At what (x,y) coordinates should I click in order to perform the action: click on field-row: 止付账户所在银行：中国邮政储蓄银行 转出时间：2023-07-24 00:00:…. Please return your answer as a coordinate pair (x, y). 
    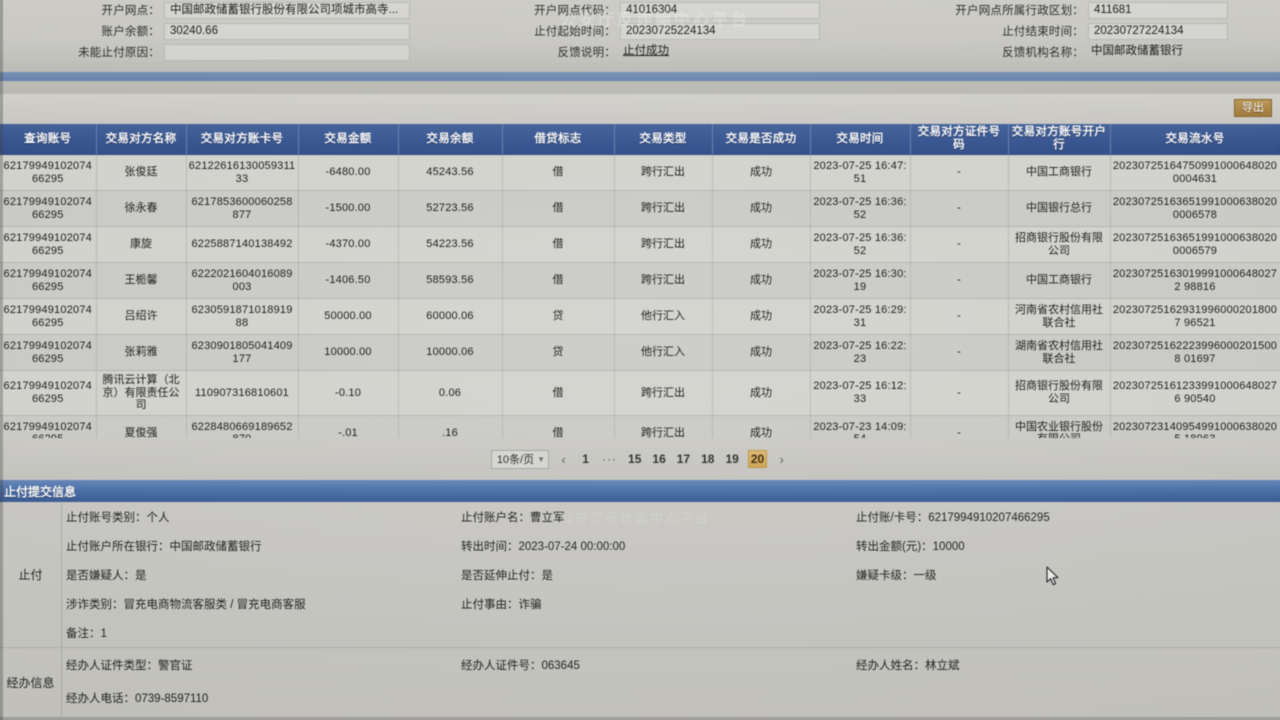
    Looking at the image, I should click on (671, 545).